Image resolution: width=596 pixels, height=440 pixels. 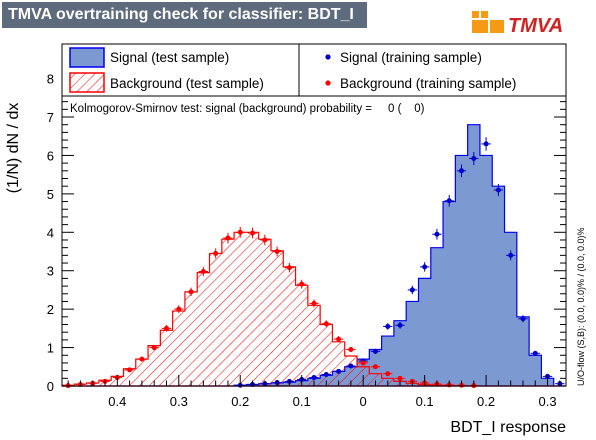 What do you see at coordinates (50, 194) in the screenshot?
I see `y-tick-label: 5` at bounding box center [50, 194].